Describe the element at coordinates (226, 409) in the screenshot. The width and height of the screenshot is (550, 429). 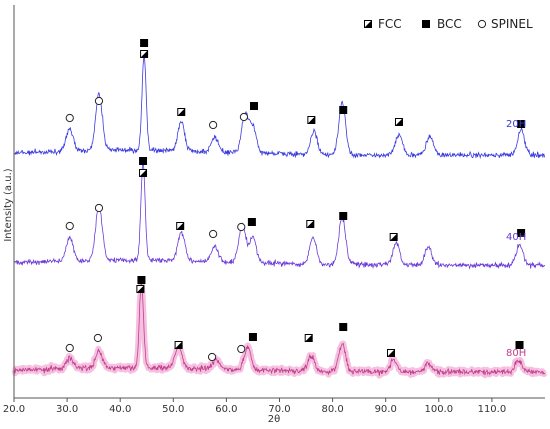
I see `x-tick-label: 60.0` at that location.